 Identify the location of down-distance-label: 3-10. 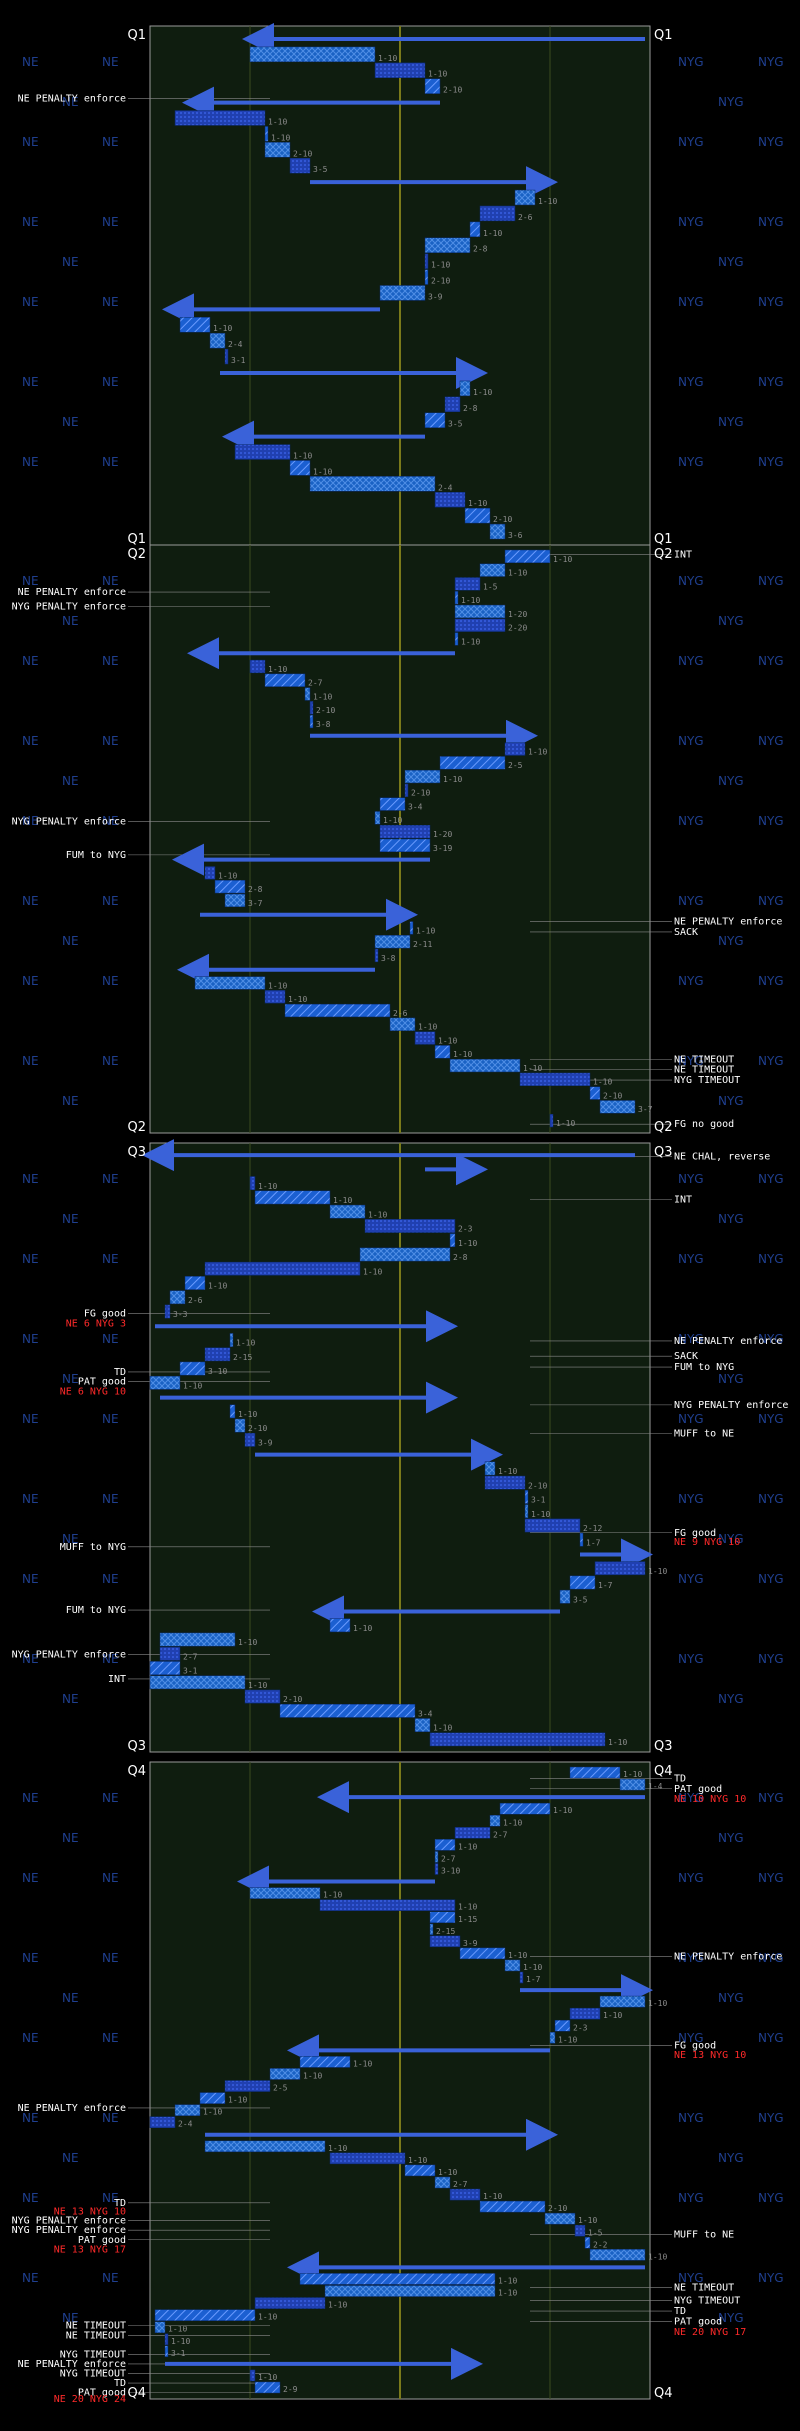
(217, 1371).